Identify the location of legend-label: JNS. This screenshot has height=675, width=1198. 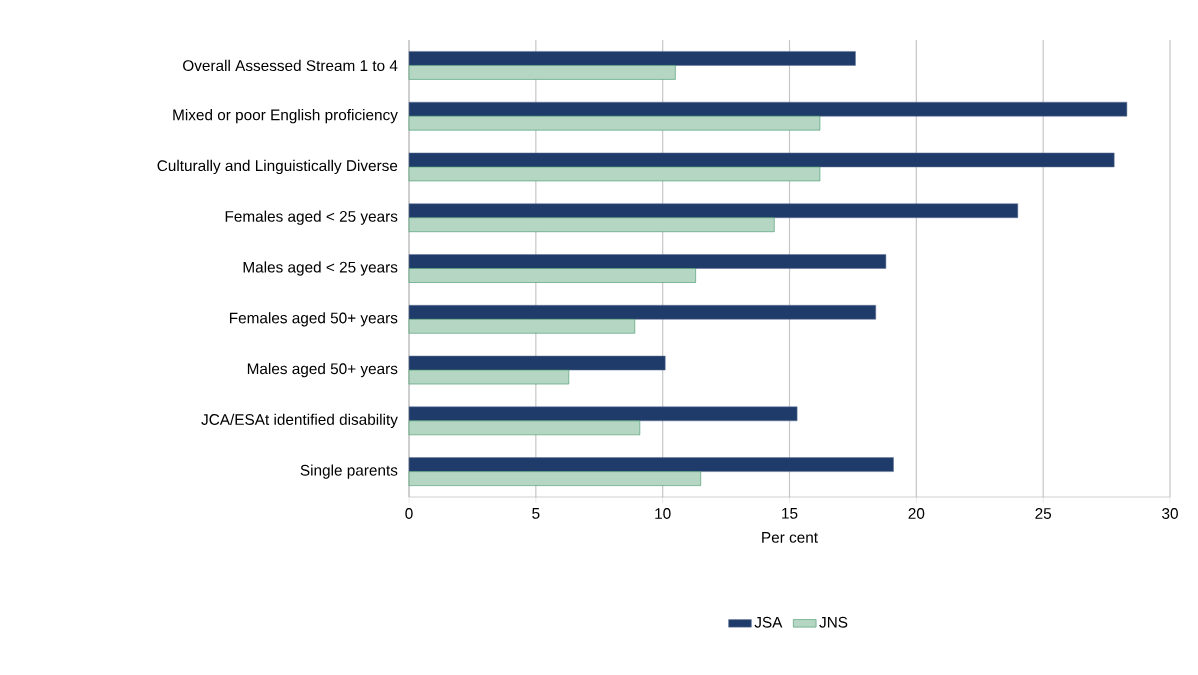
(833, 622).